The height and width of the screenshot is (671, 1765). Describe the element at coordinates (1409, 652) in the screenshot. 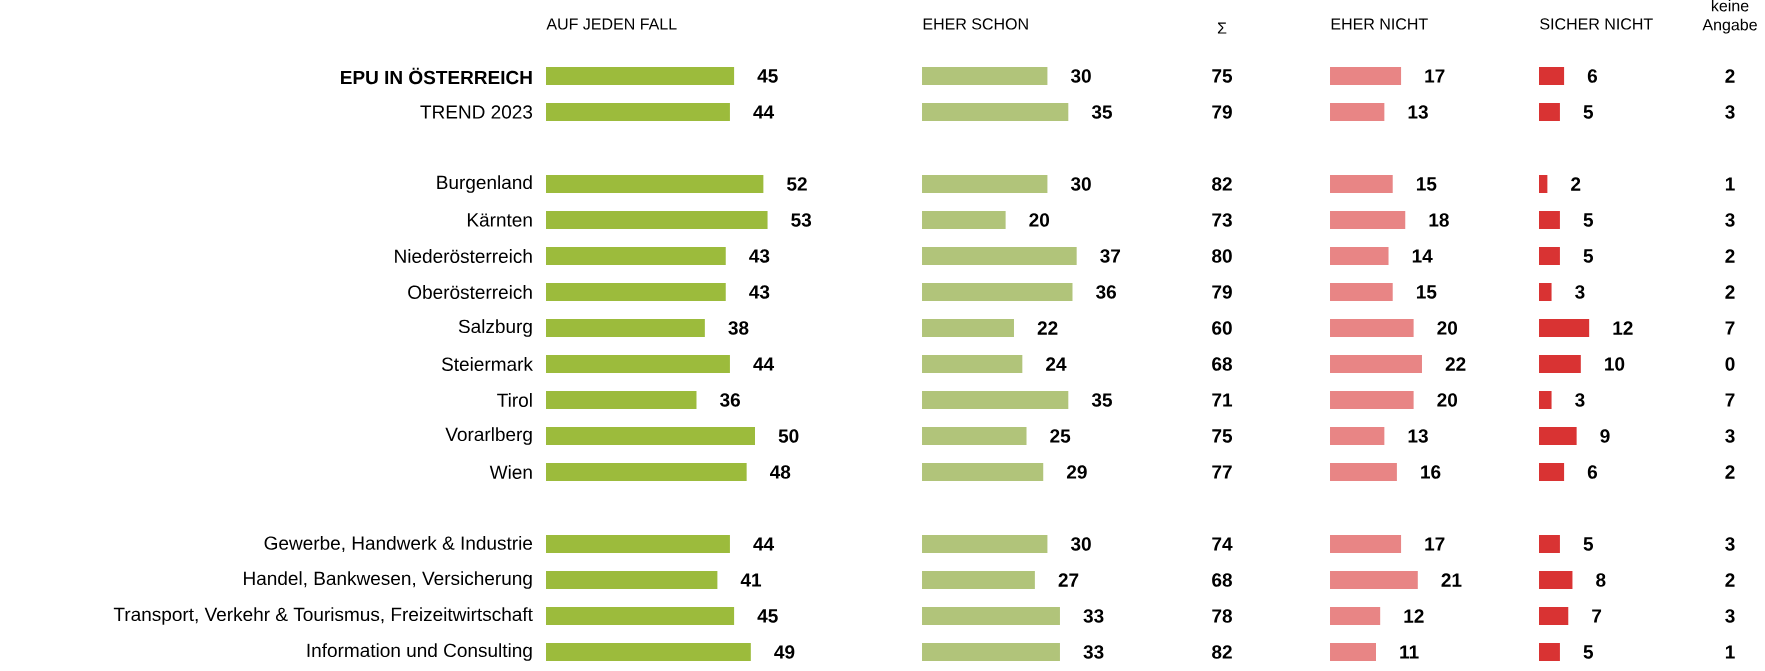

I see `data-label: 11` at that location.